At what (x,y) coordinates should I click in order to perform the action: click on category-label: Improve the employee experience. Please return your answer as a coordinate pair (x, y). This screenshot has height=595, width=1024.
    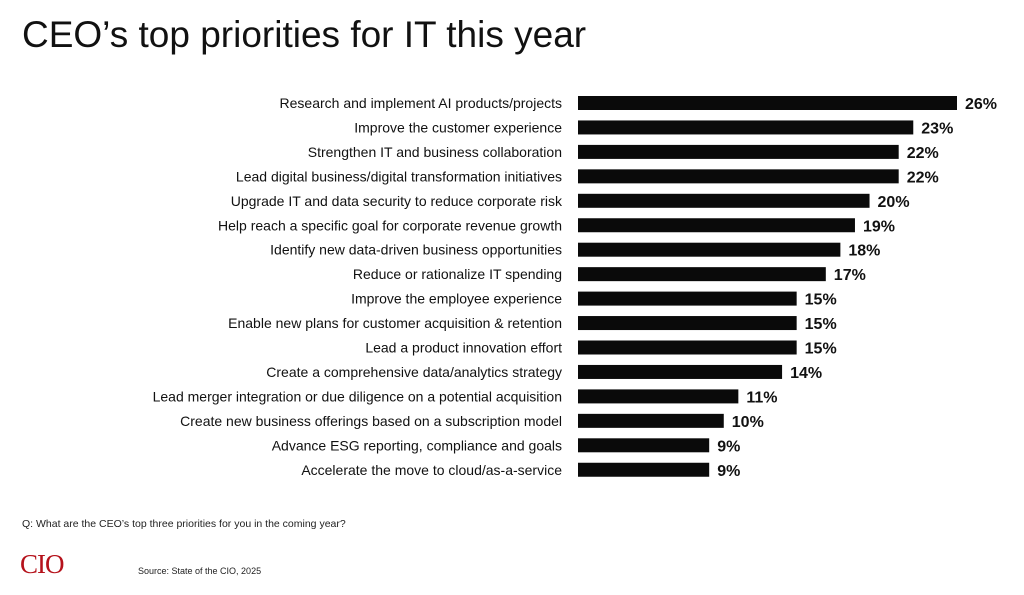
    Looking at the image, I should click on (456, 299).